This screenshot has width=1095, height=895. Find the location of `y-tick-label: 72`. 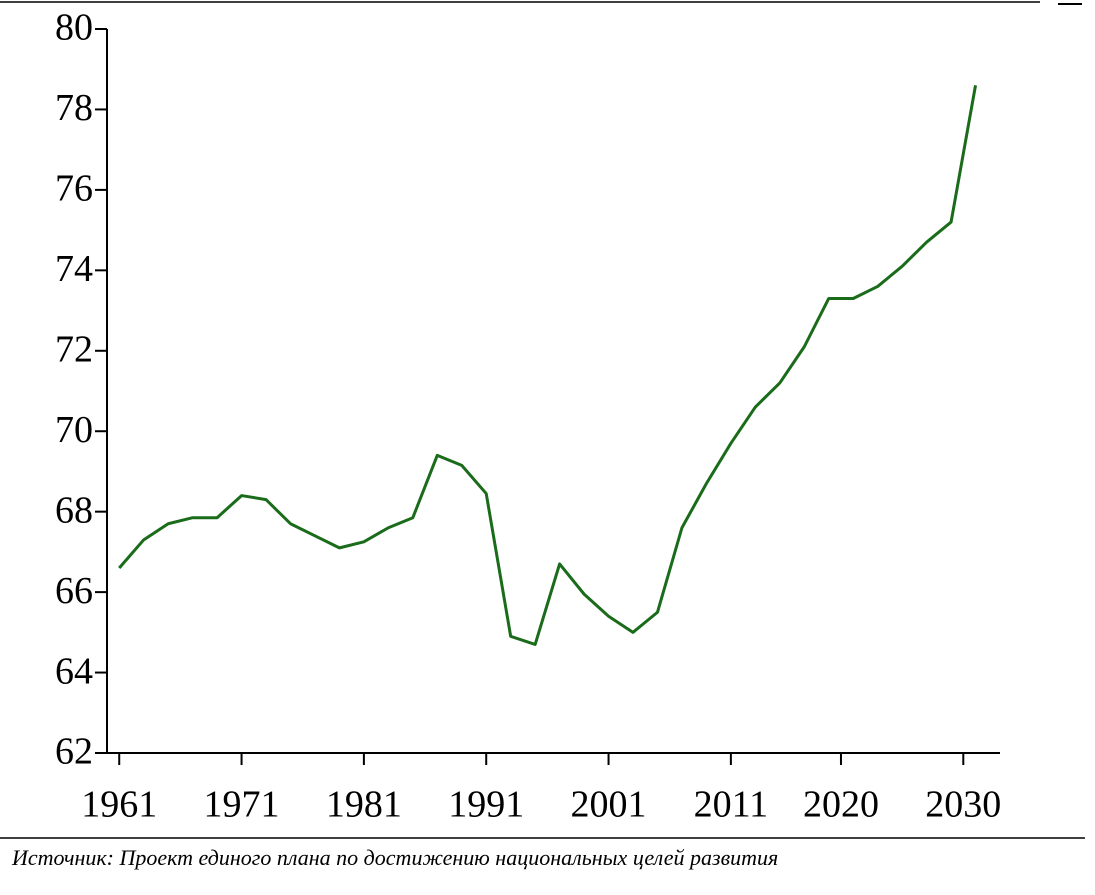

y-tick-label: 72 is located at coordinates (74, 349).